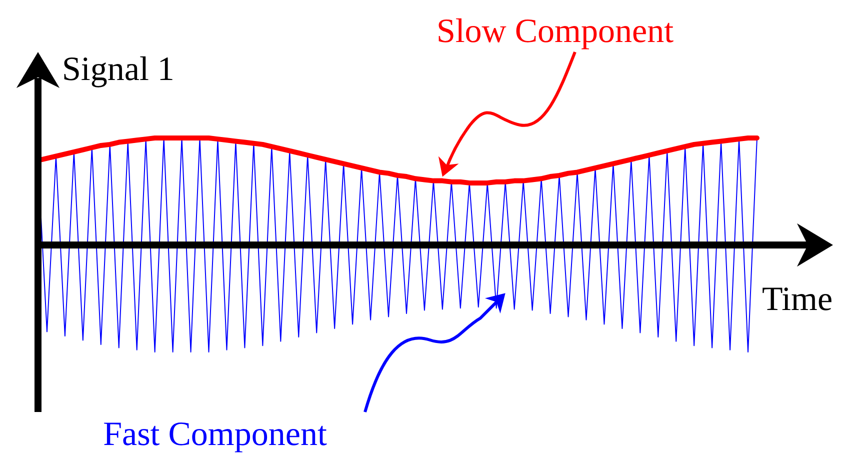 This screenshot has width=856, height=454. Describe the element at coordinates (797, 299) in the screenshot. I see `x-axis-title: Time` at that location.